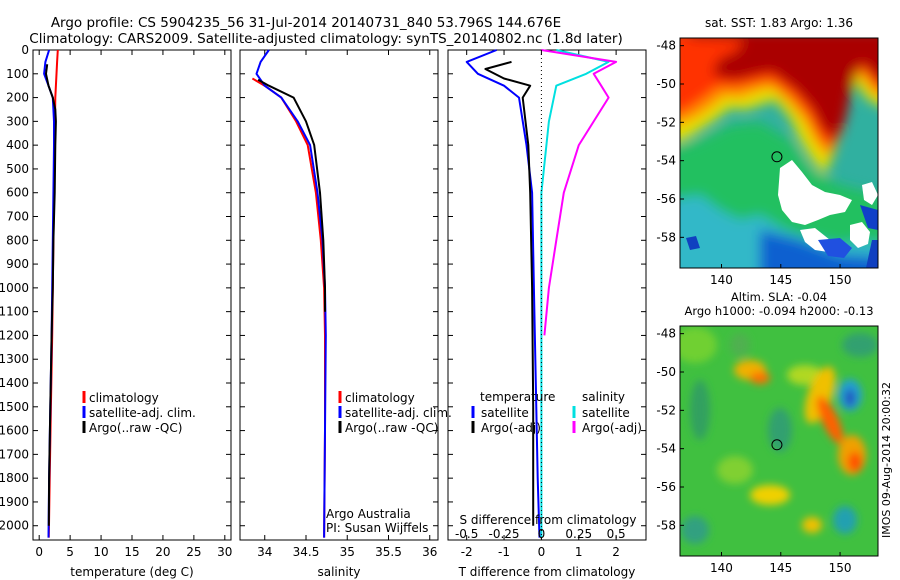 This screenshot has width=900, height=580. I want to click on sla-map-title-2: Argo h1000: -0.094 h2000: -0.13, so click(778, 311).